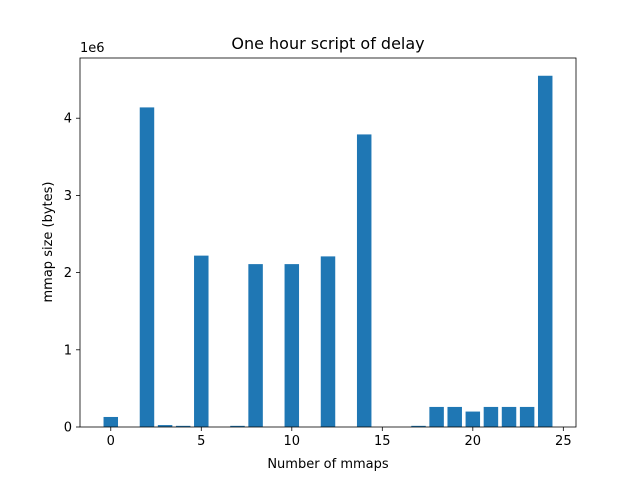  What do you see at coordinates (111, 441) in the screenshot?
I see `x-tick-label: 0` at bounding box center [111, 441].